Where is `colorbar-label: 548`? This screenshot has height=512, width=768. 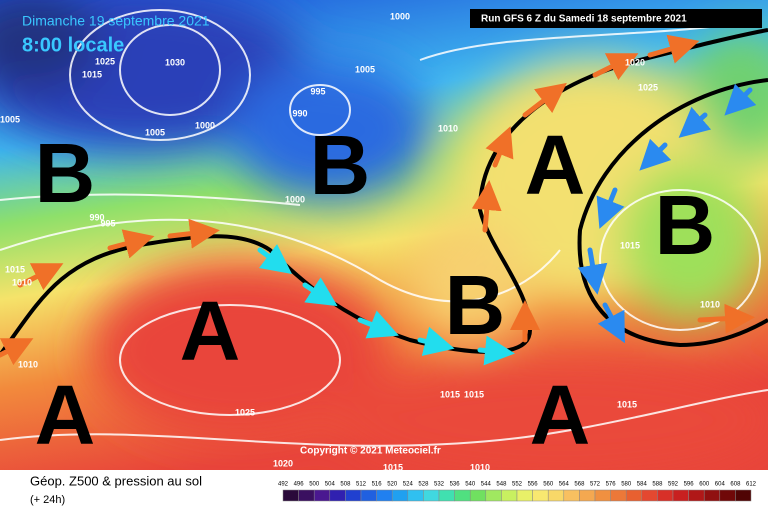 colorbar-label: 548 is located at coordinates (501, 485).